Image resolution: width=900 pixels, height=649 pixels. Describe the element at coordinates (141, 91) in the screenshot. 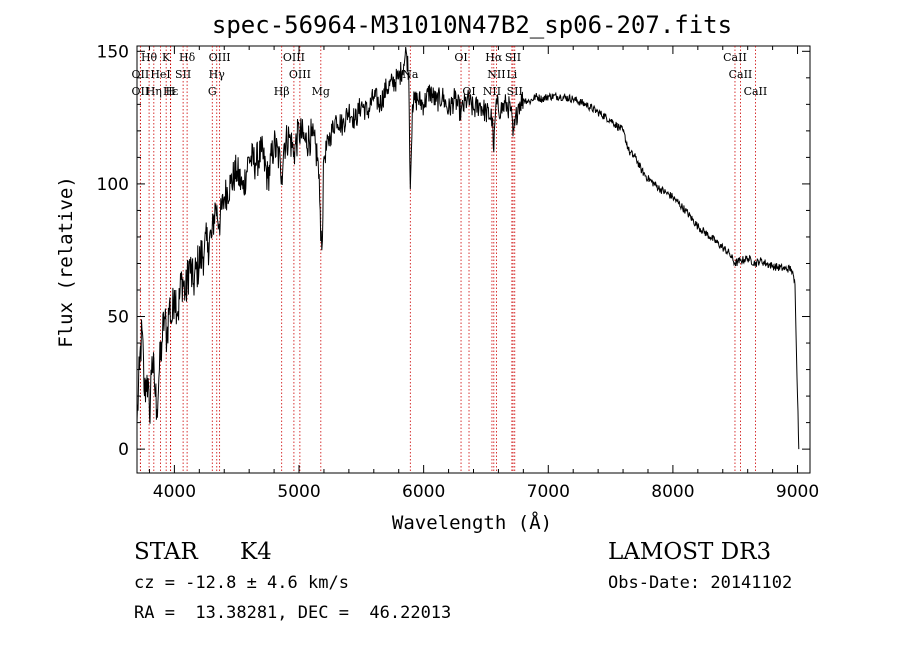

I see `line-label-18: OII` at that location.